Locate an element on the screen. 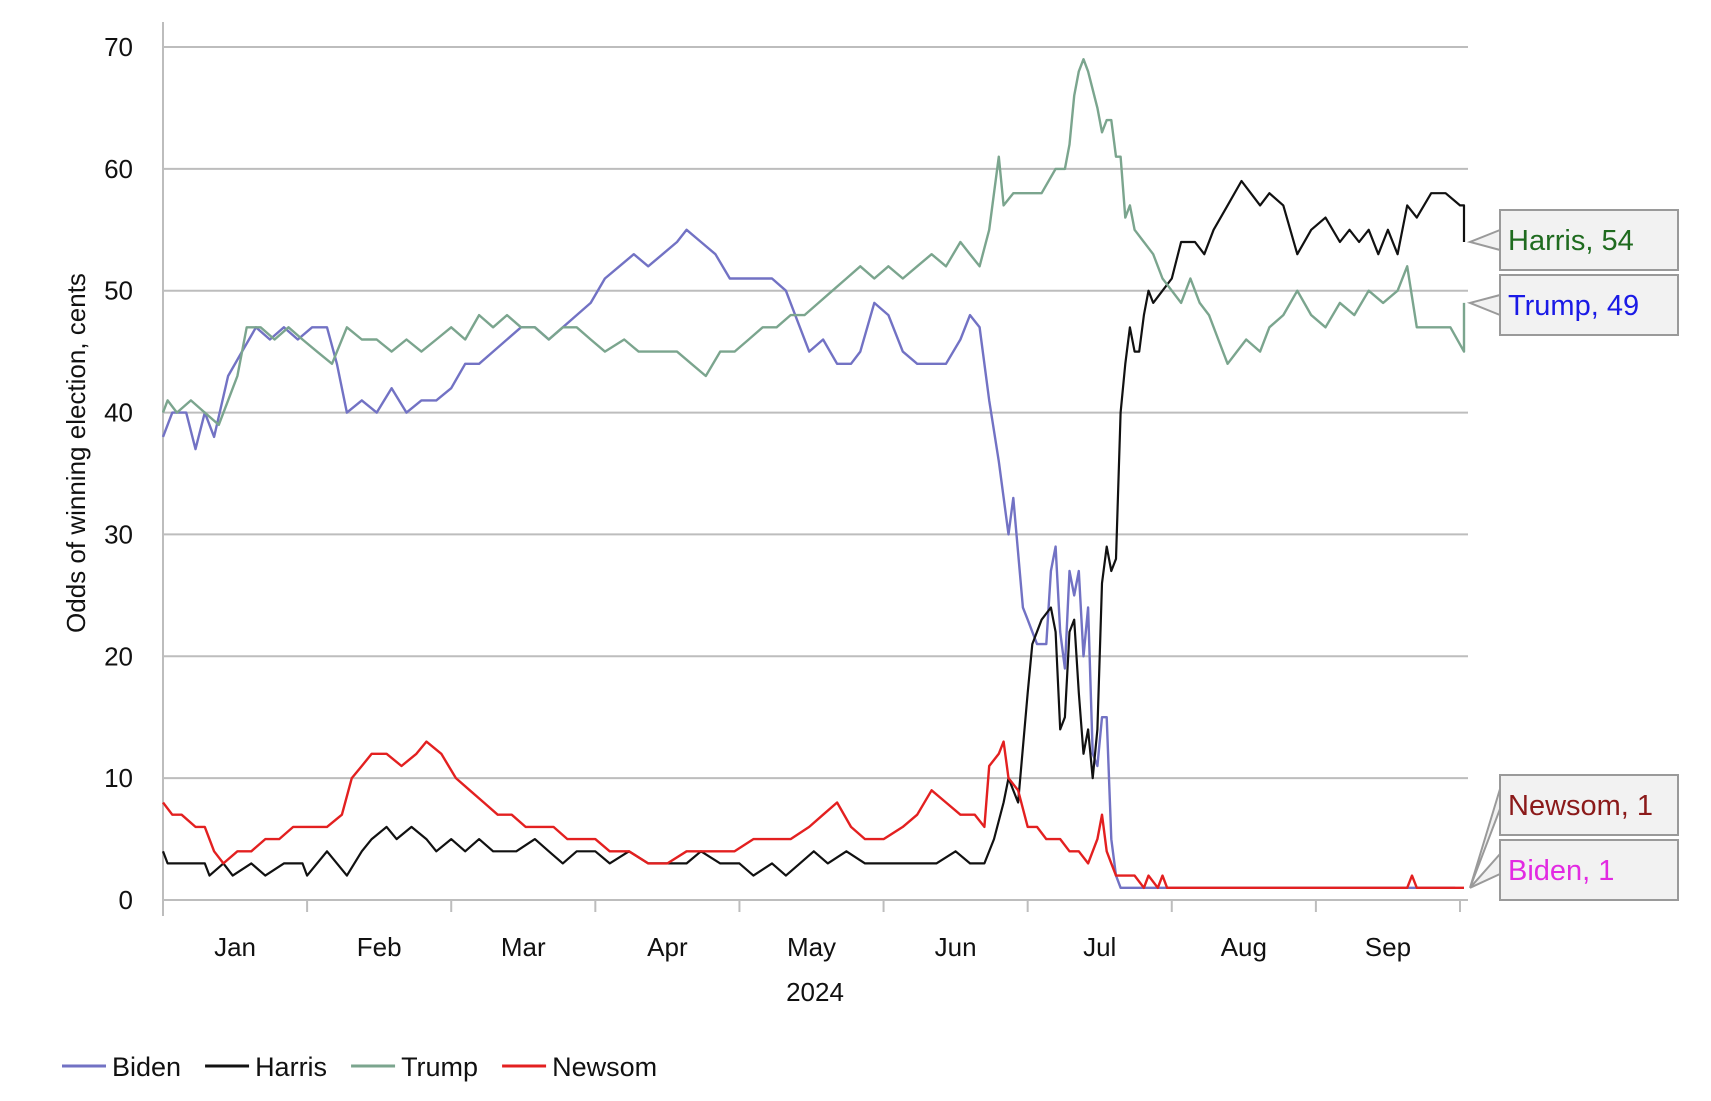 The width and height of the screenshot is (1711, 1101). x-tick-label: Apr is located at coordinates (667, 947).